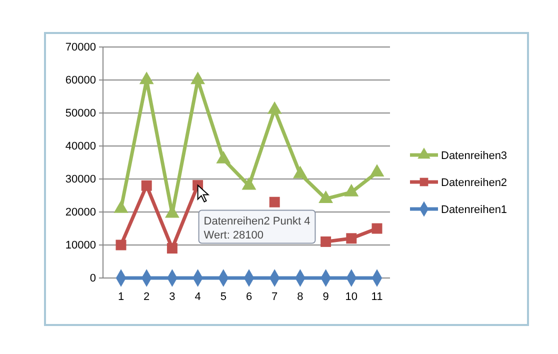 Image resolution: width=558 pixels, height=354 pixels. I want to click on x-tick-label: 2, so click(147, 296).